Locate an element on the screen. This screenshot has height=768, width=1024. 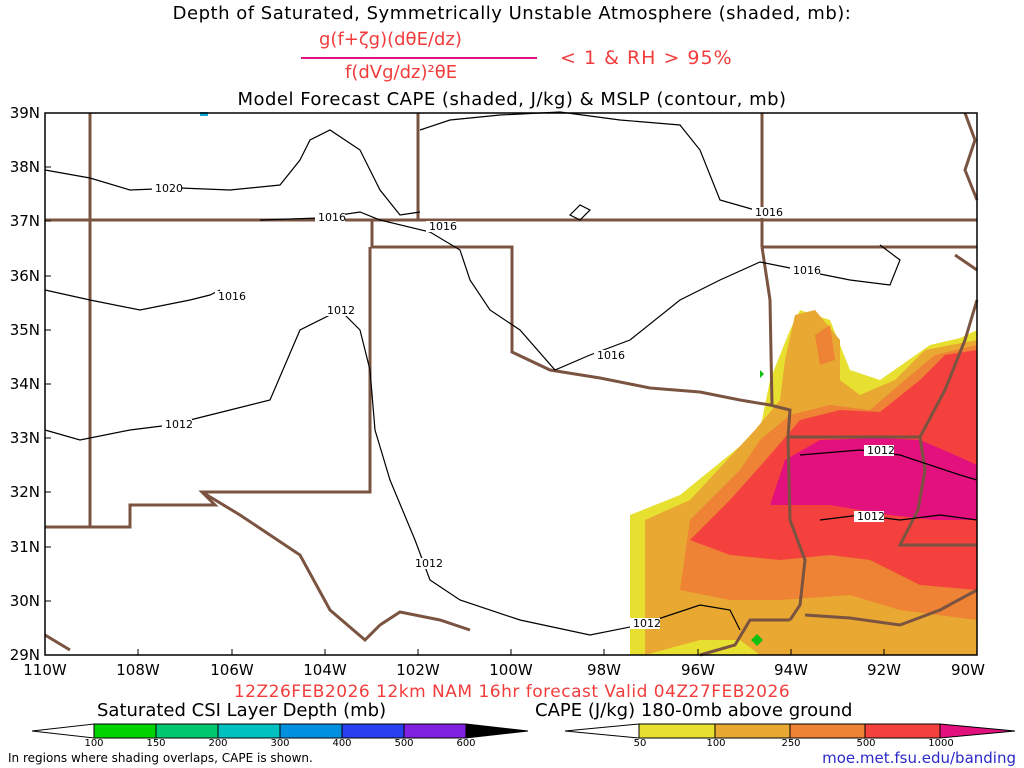
lon-label: 100W is located at coordinates (511, 670).